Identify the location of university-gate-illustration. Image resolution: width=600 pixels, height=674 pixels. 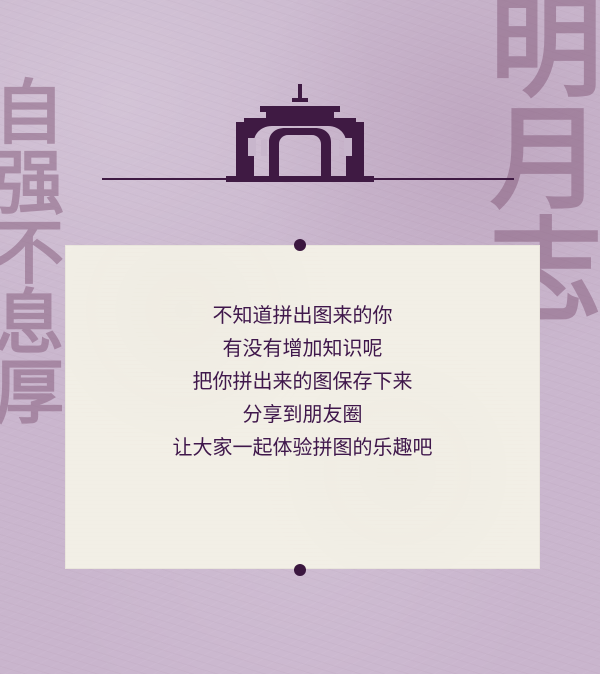
(300, 133).